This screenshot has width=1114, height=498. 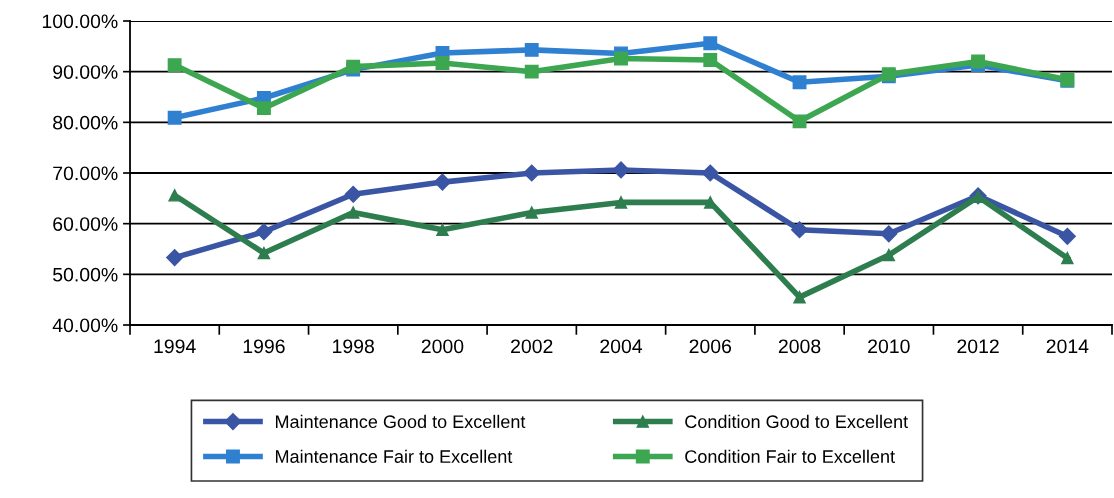 What do you see at coordinates (621, 346) in the screenshot?
I see `x-tick-label: 2004` at bounding box center [621, 346].